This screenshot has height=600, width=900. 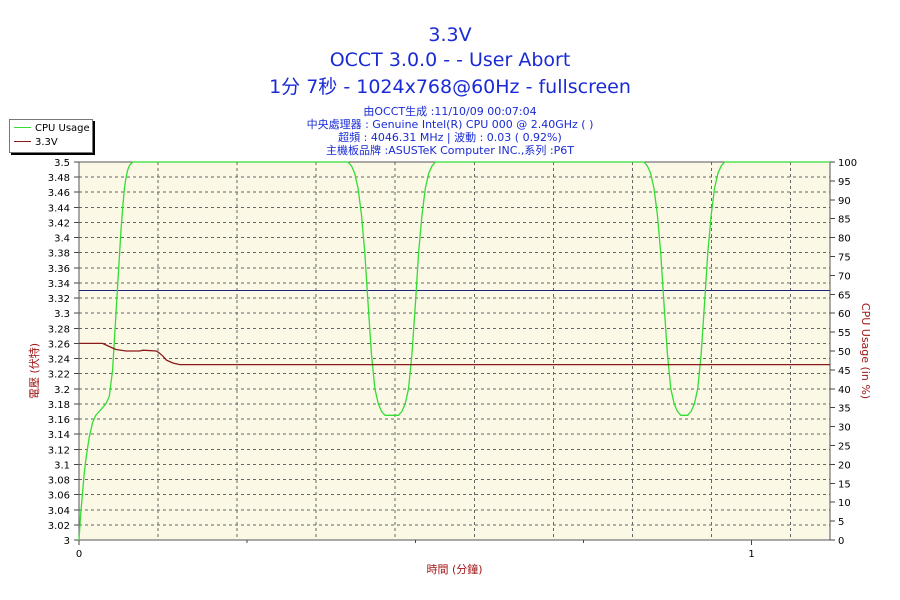 I want to click on y-tick-label: 3.38, so click(x=59, y=254).